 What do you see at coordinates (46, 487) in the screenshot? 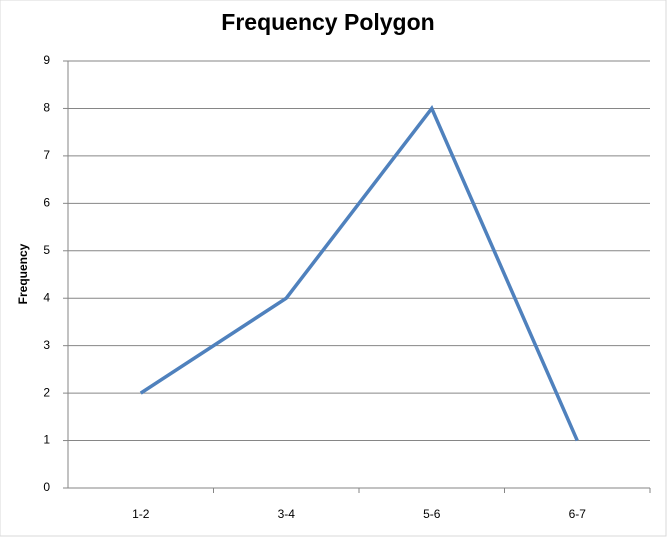
I see `y-tick-label: 0` at bounding box center [46, 487].